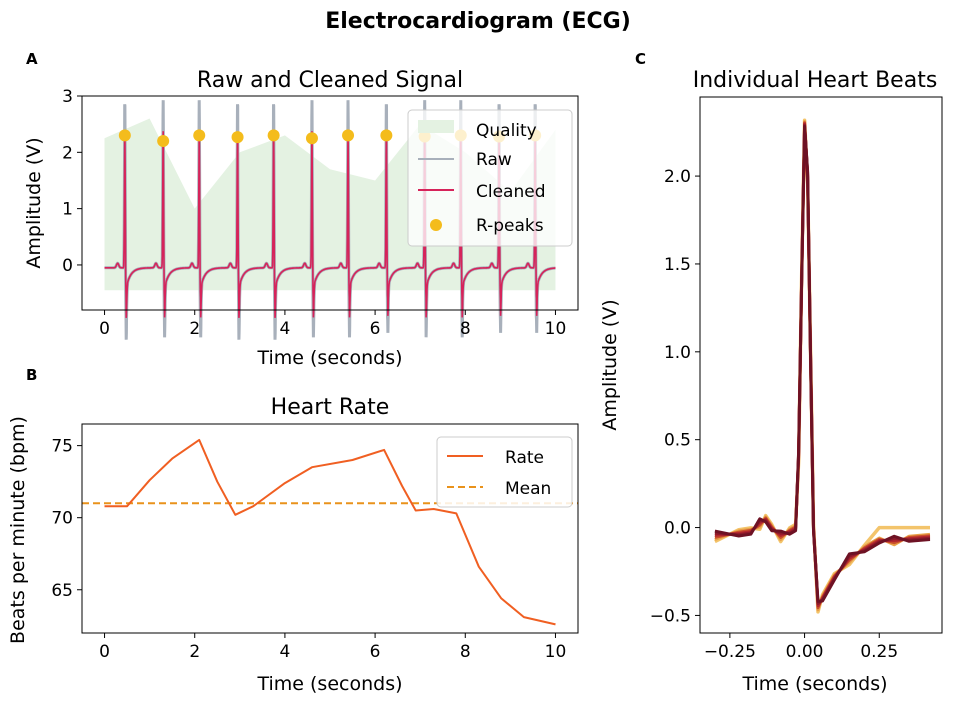 This screenshot has height=702, width=957. What do you see at coordinates (556, 329) in the screenshot?
I see `panel-a-xtick-label: 10` at bounding box center [556, 329].